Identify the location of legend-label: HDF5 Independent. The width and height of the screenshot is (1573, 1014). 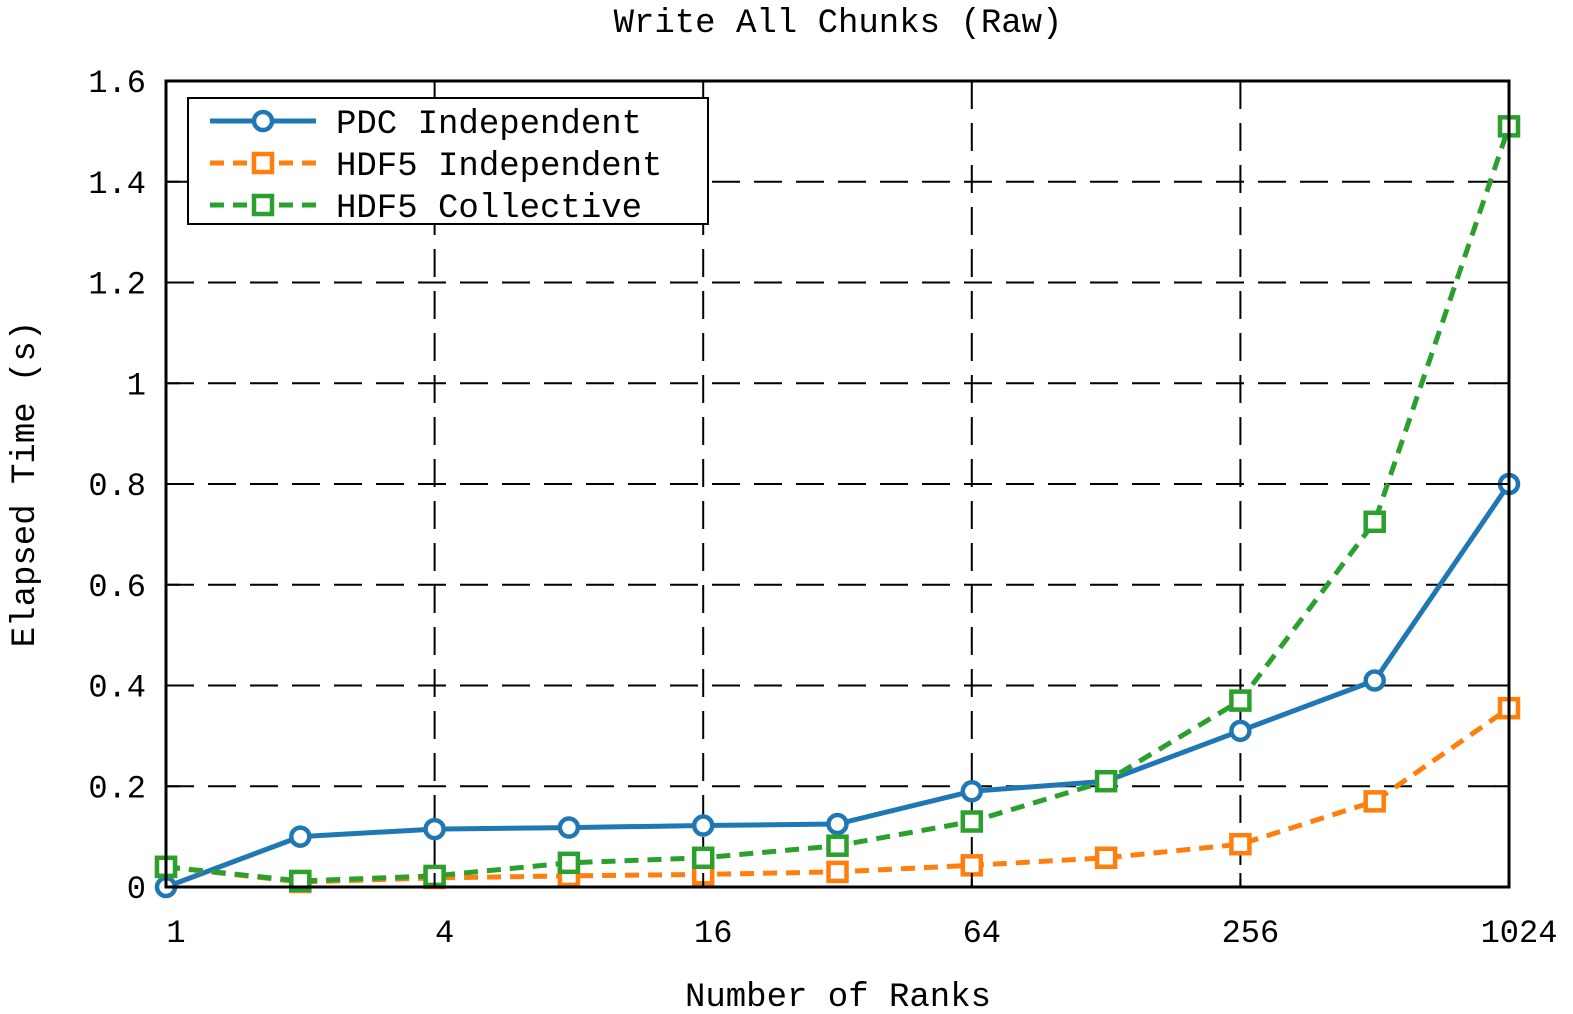
(499, 167).